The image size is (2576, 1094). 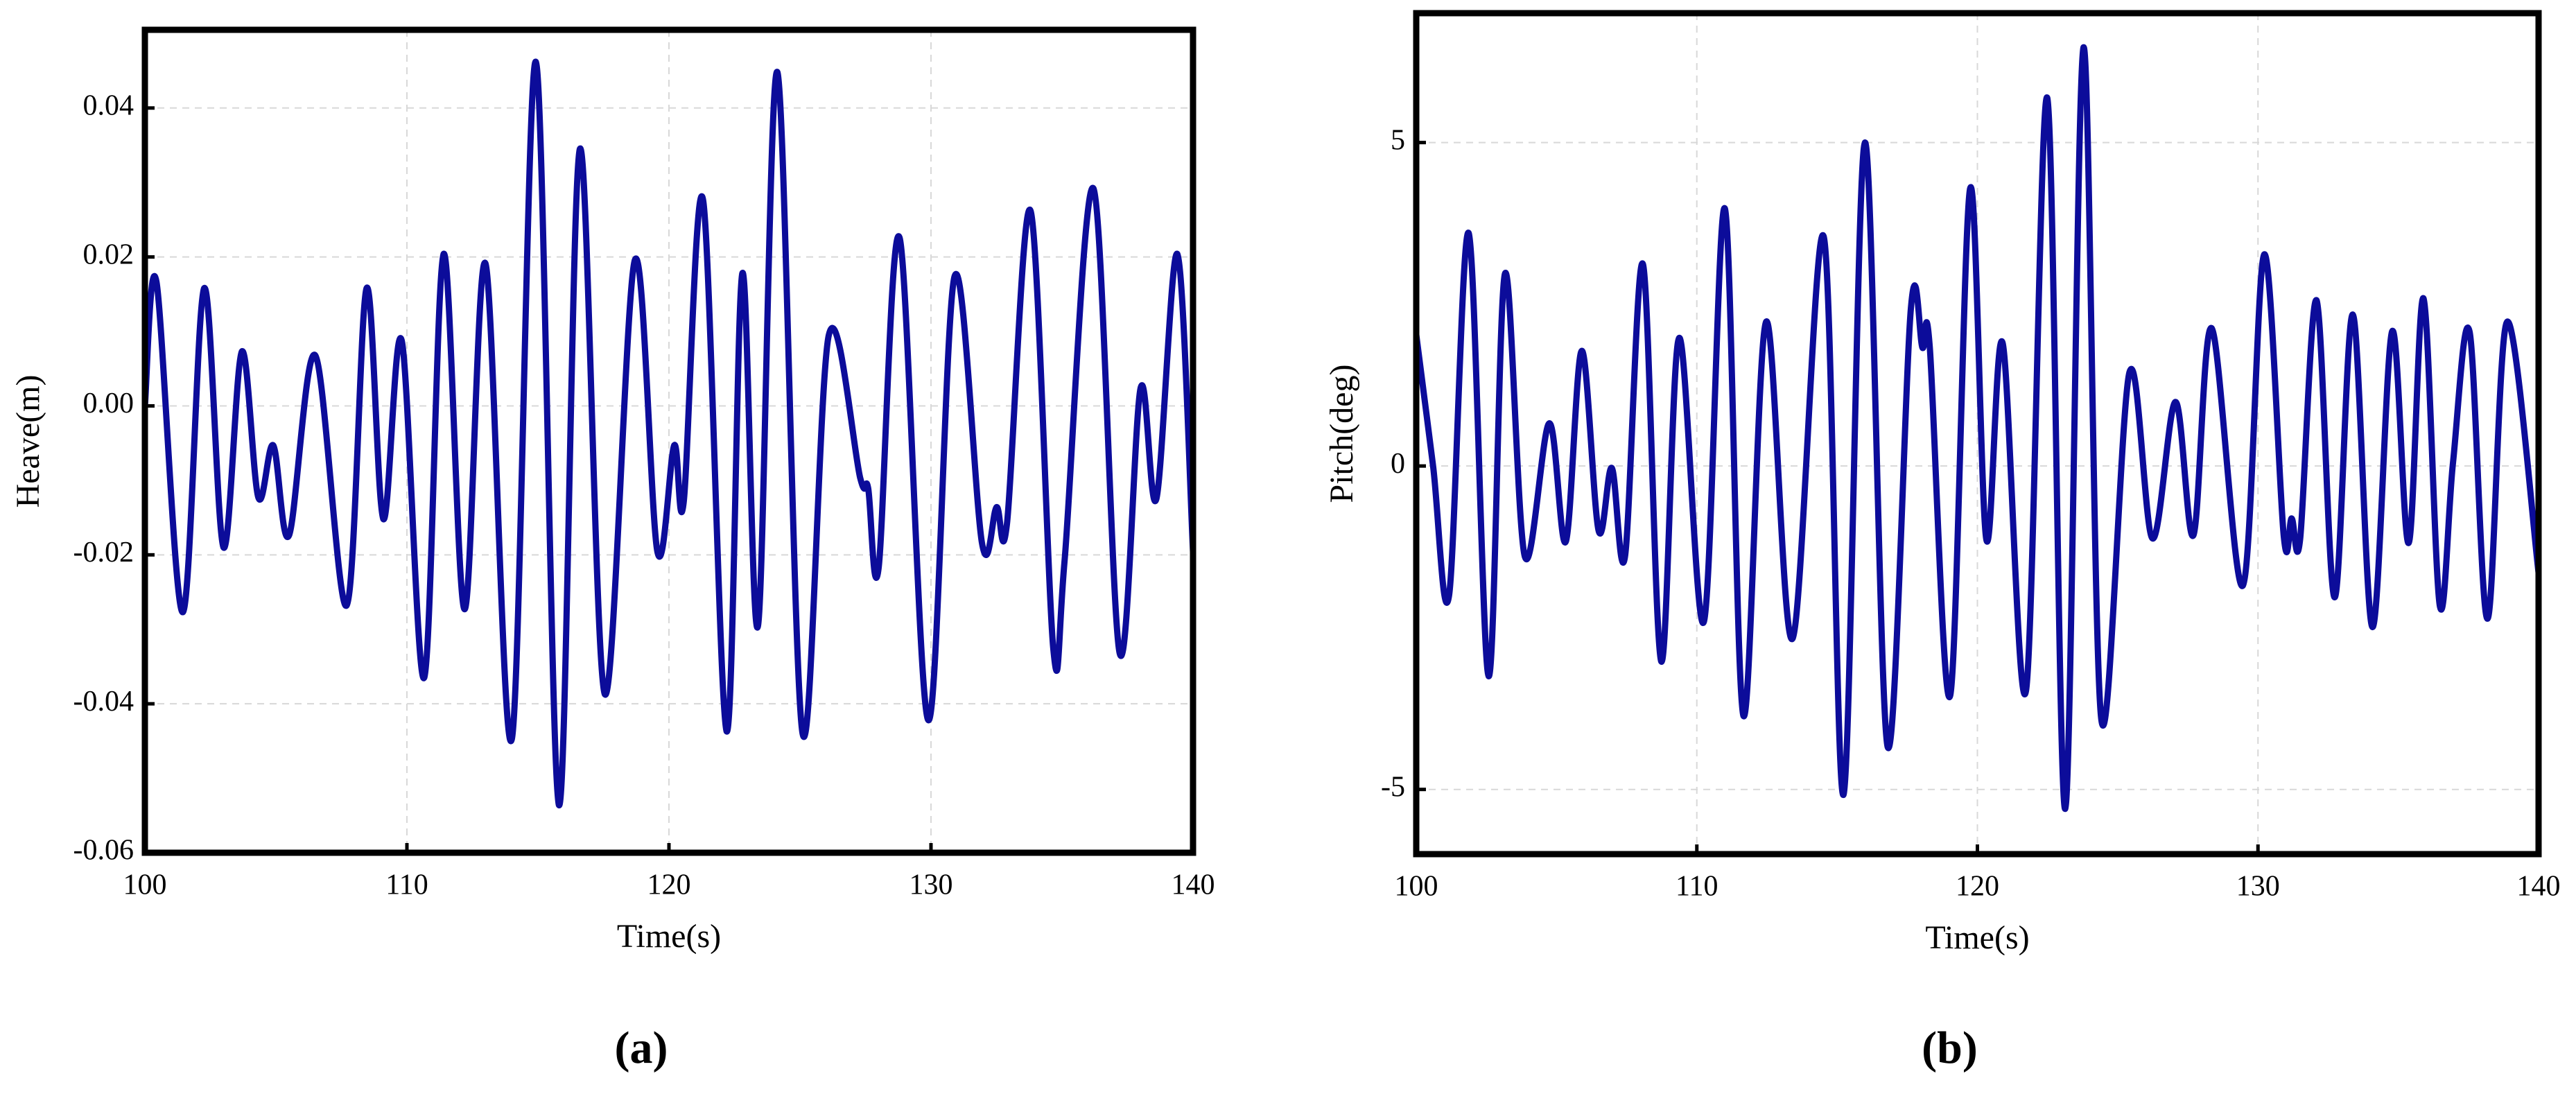 I want to click on y-tick-label: 0.04, so click(x=108, y=105).